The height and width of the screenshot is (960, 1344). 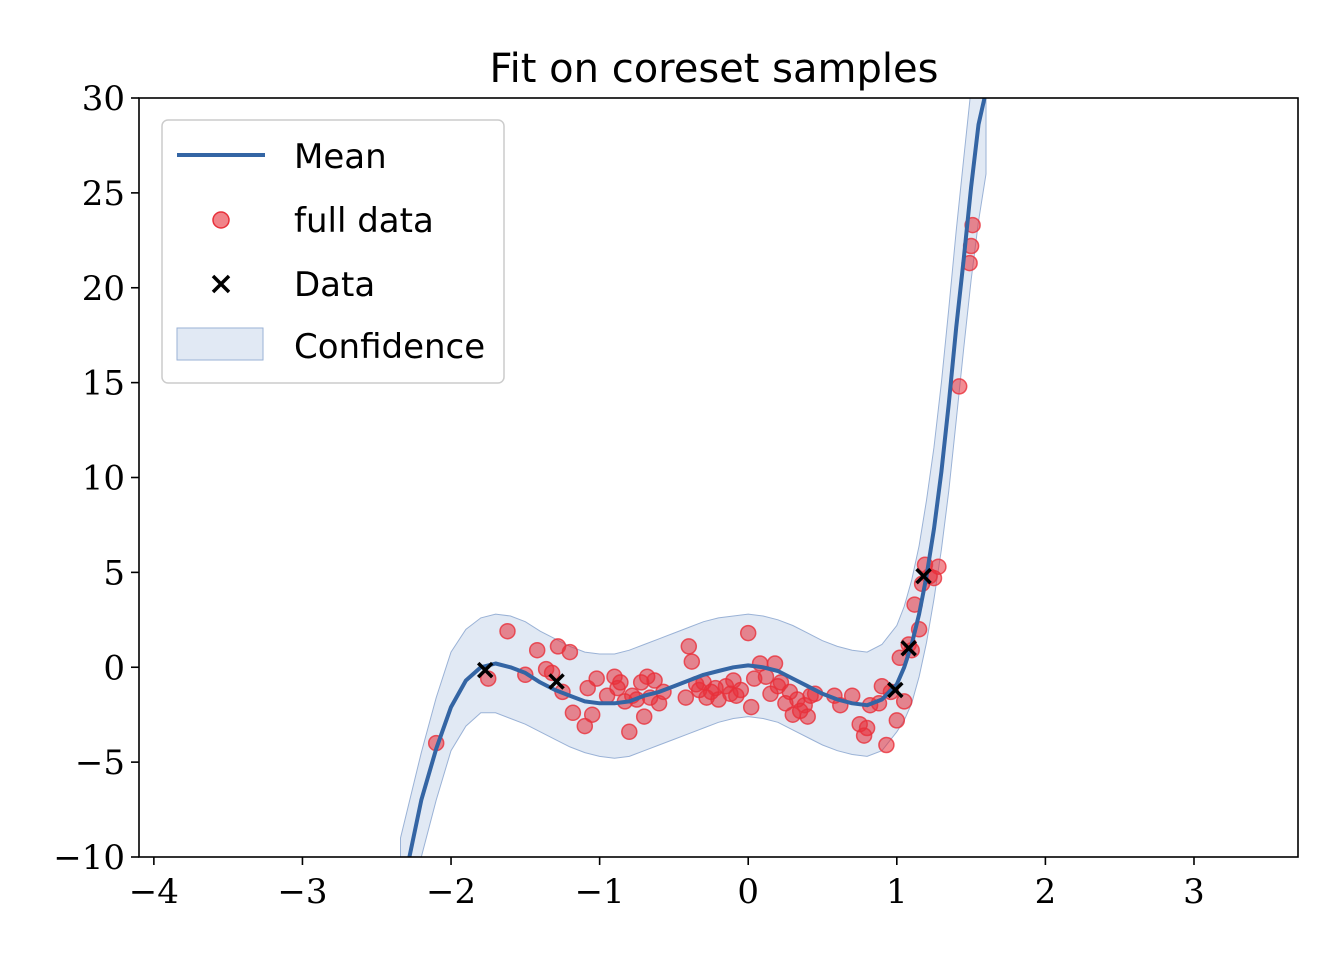 I want to click on data-markers, so click(x=704, y=633).